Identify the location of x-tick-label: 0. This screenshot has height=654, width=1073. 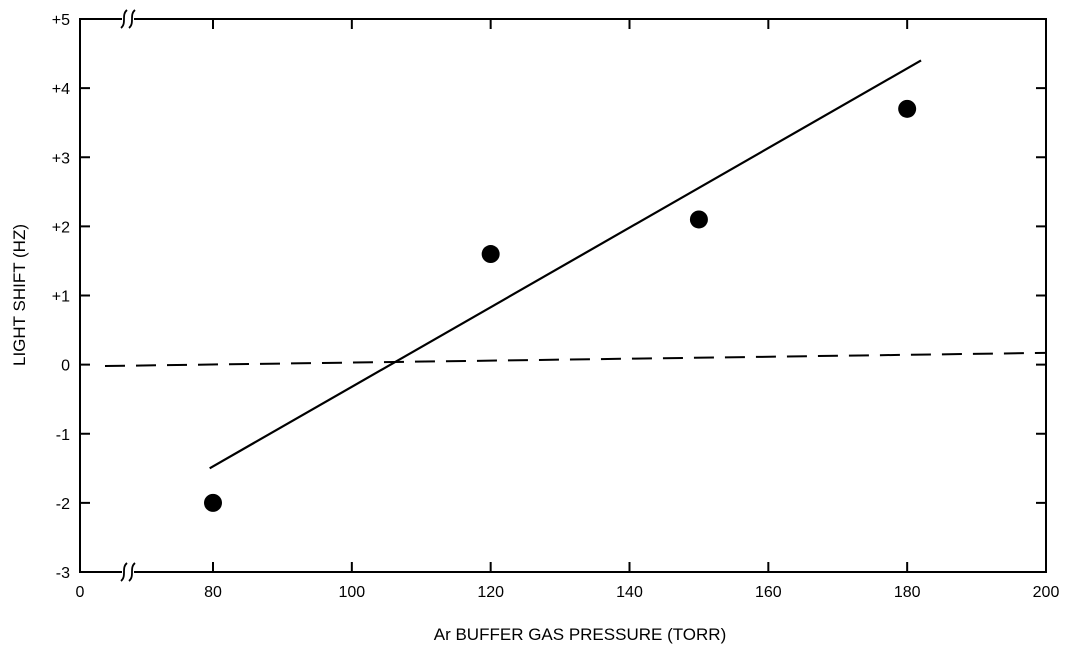
(80, 592).